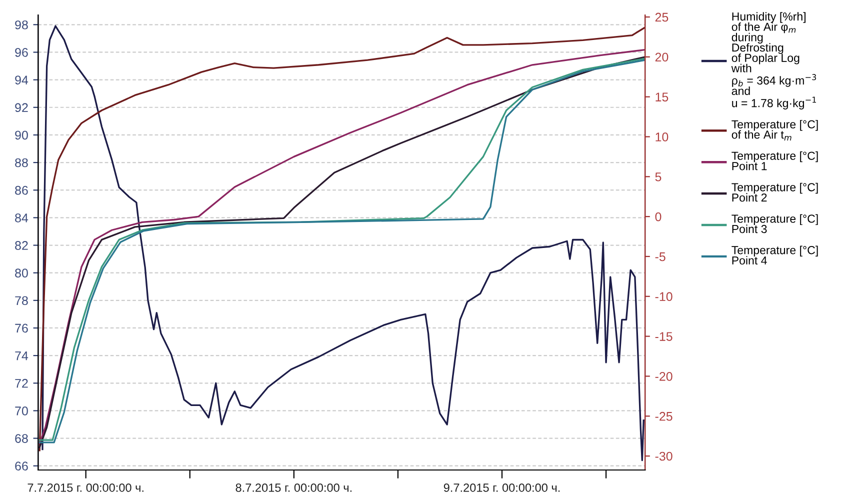 The height and width of the screenshot is (500, 867). Describe the element at coordinates (663, 376) in the screenshot. I see `y2-tick-label: -20` at that location.